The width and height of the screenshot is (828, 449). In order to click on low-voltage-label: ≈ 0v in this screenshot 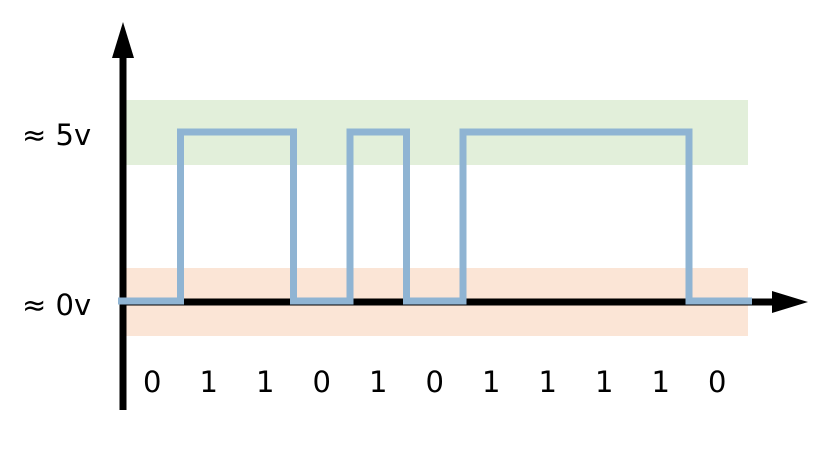, I will do `click(56, 305)`.